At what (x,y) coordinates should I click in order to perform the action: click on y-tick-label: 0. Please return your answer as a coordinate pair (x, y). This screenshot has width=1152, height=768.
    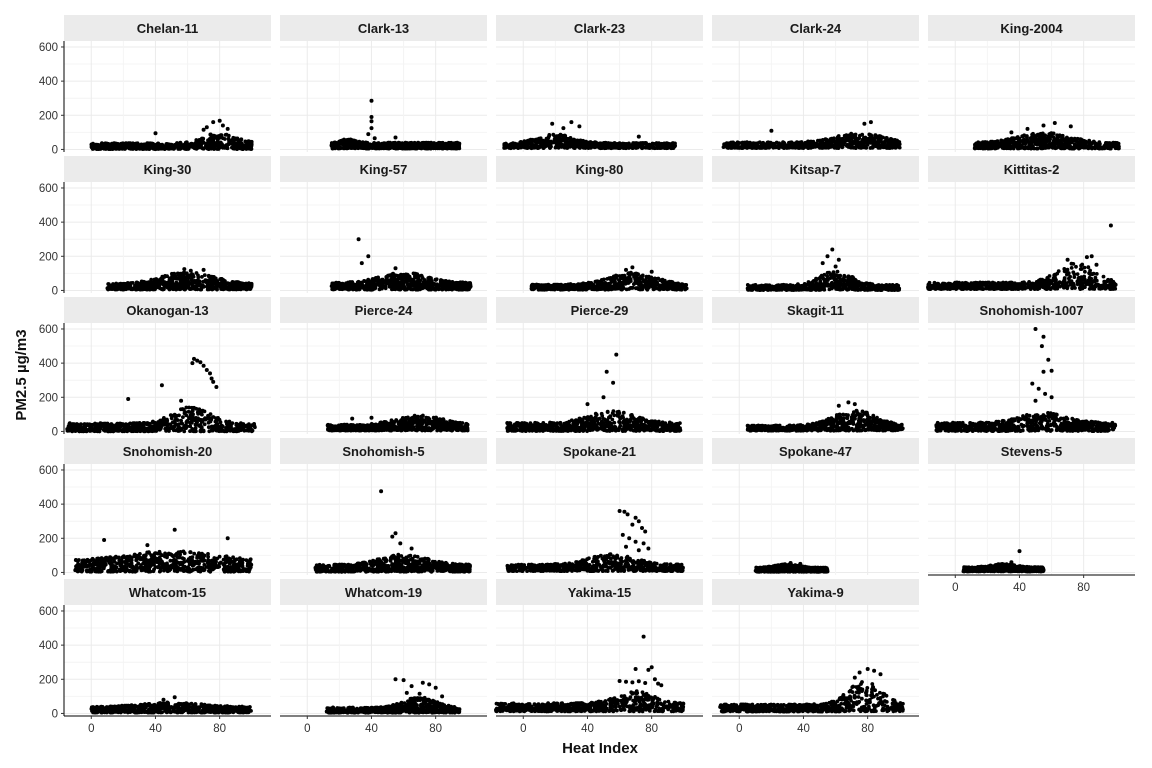
    Looking at the image, I should click on (55, 291).